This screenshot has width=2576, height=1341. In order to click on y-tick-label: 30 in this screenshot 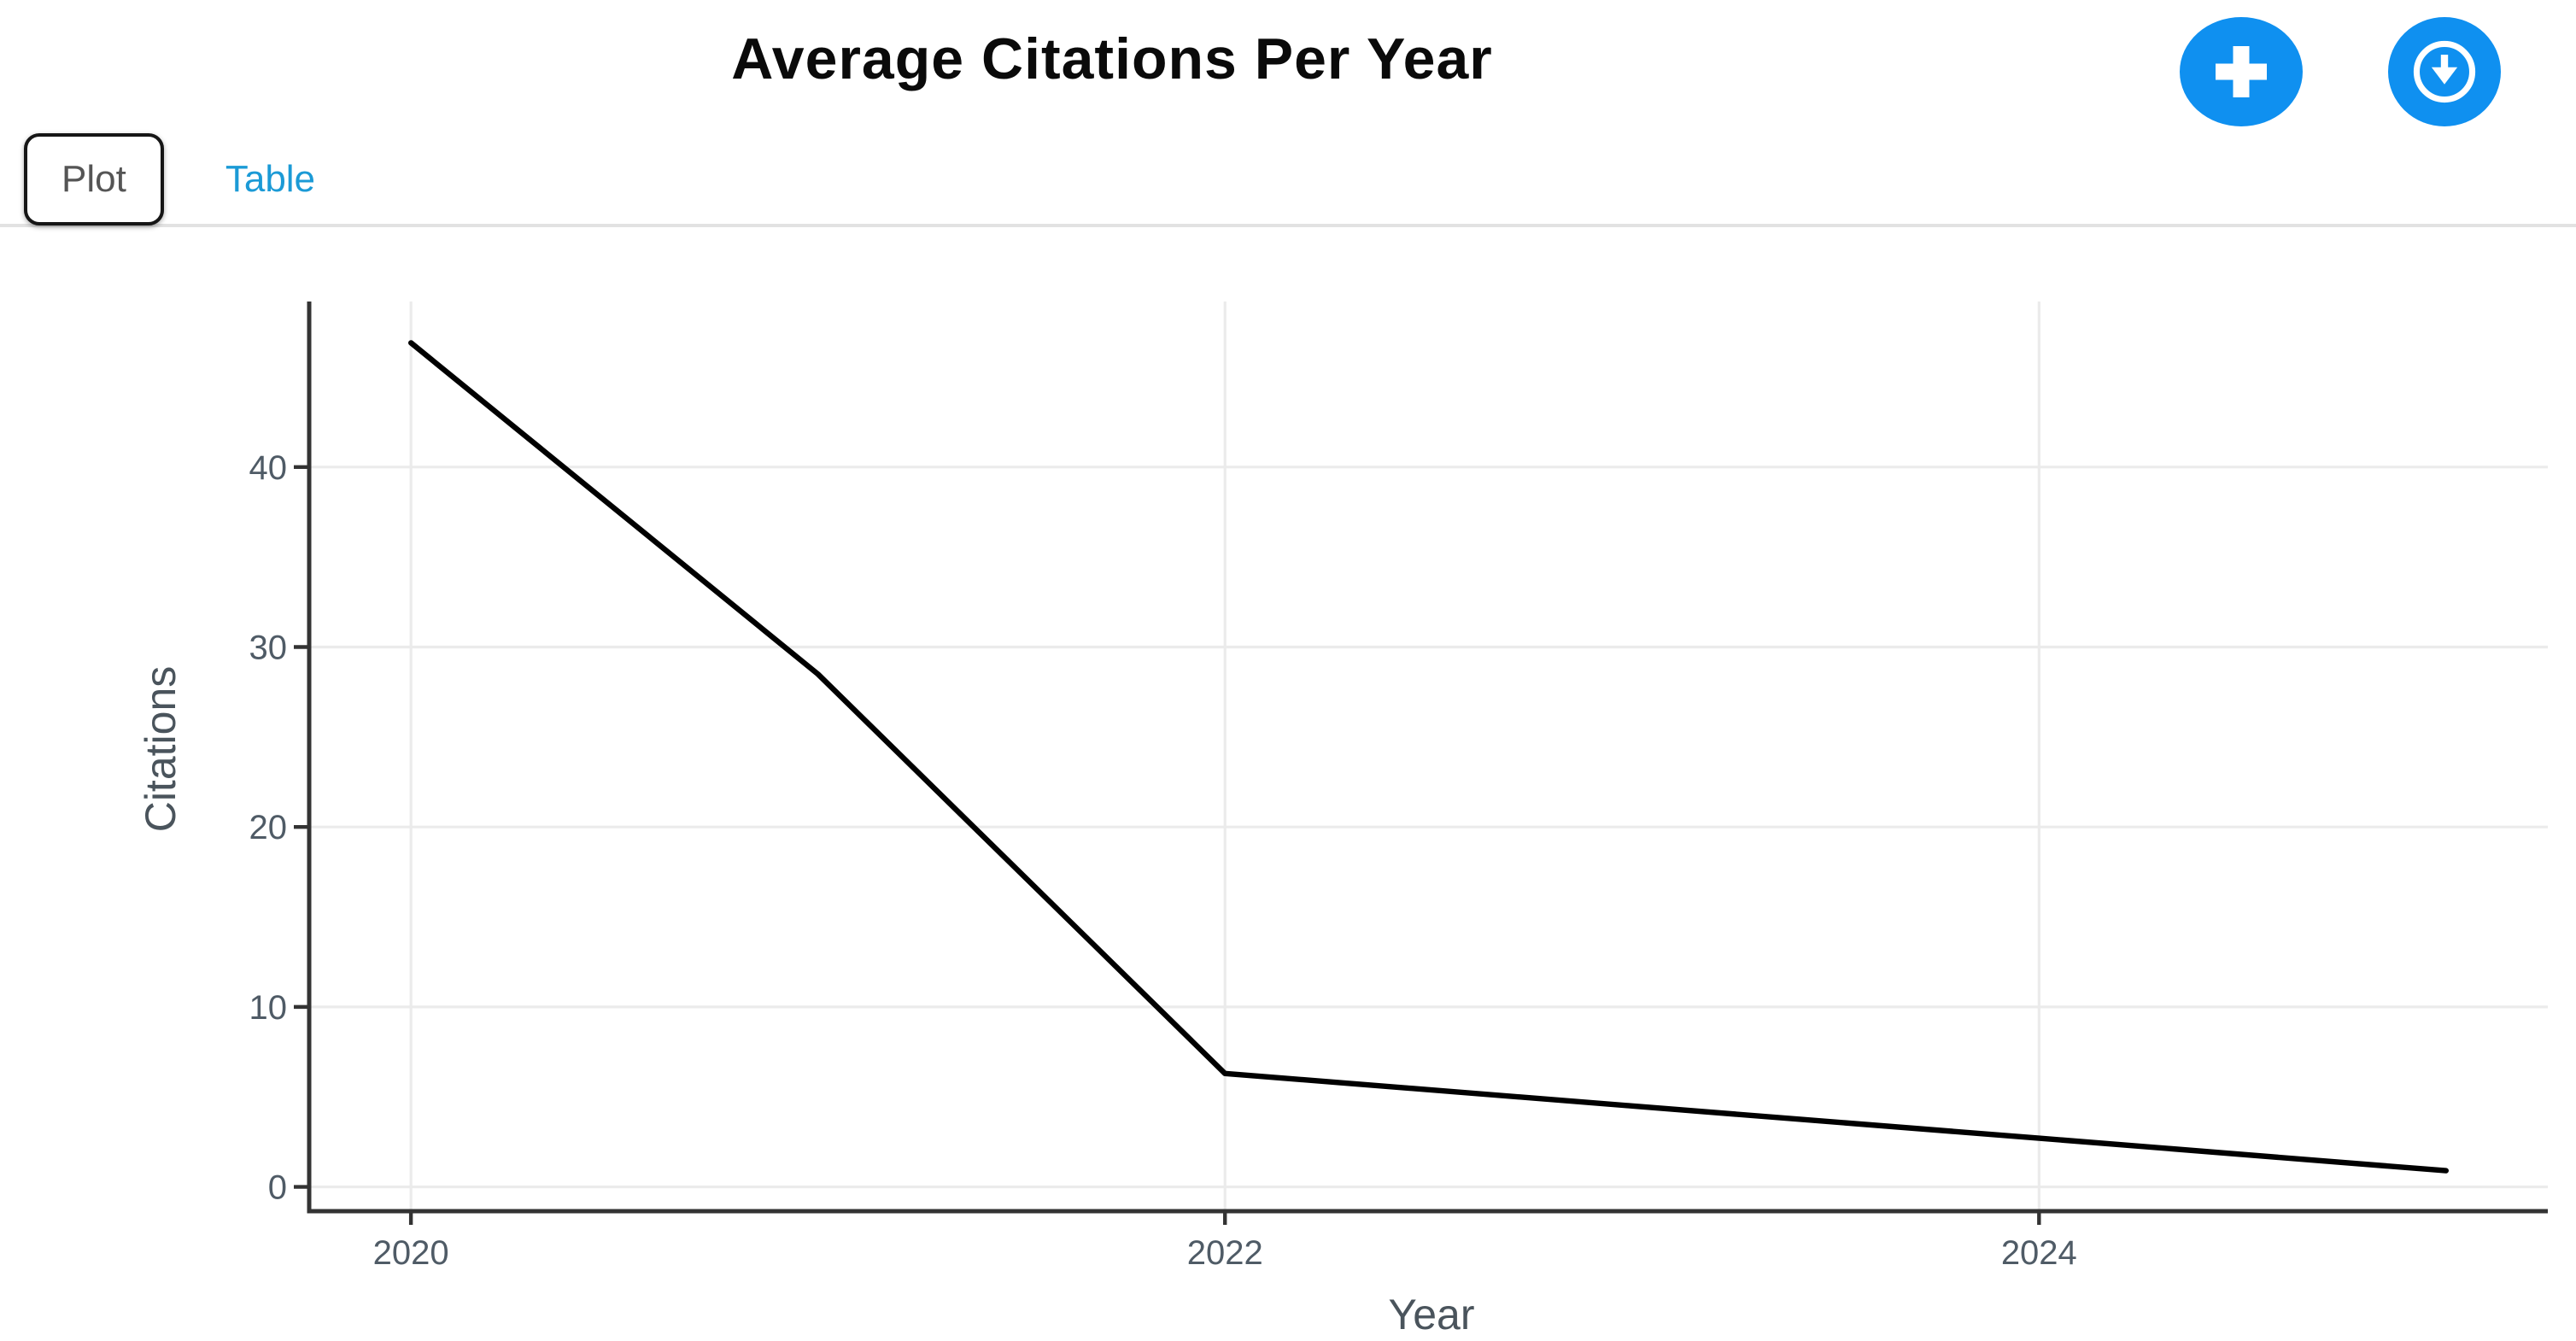, I will do `click(268, 648)`.